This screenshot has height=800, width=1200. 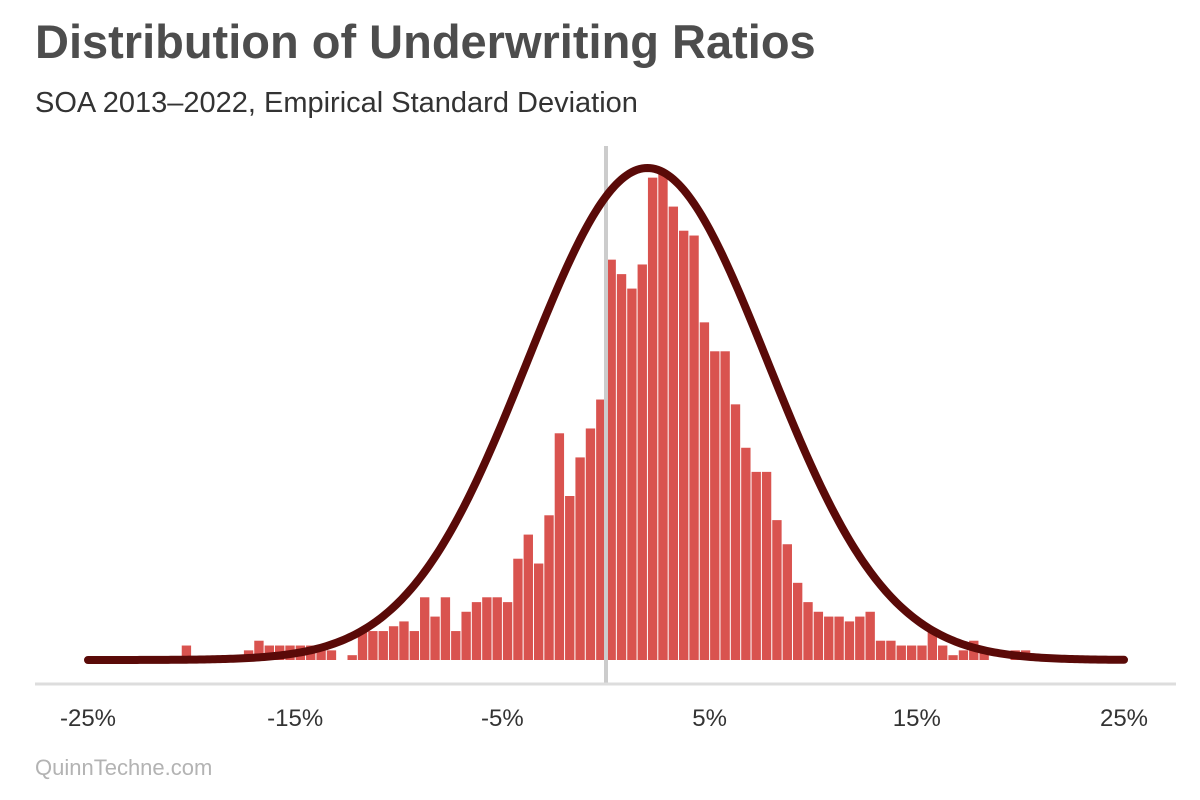 I want to click on x-tick-label: 5%, so click(x=709, y=718).